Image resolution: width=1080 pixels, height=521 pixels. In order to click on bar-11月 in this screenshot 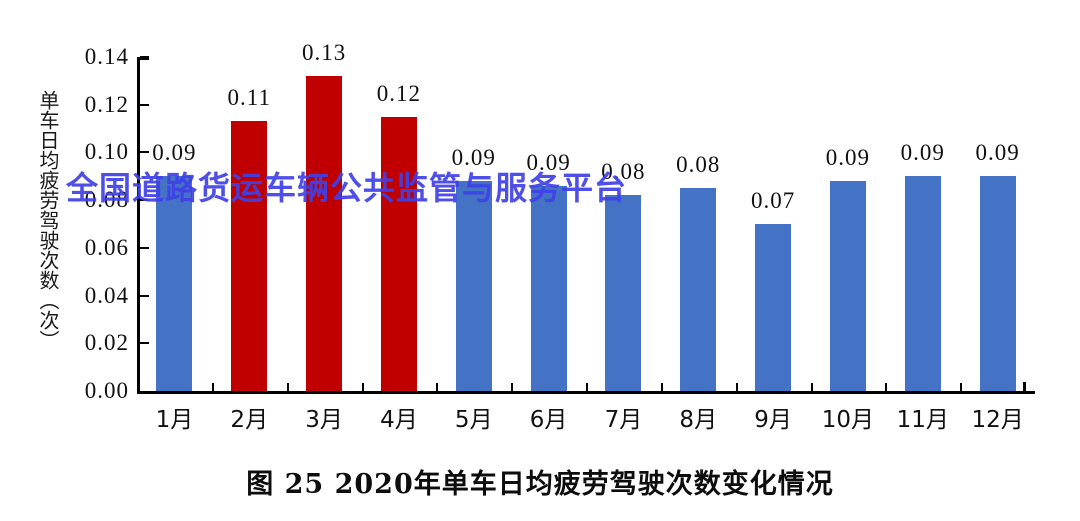, I will do `click(922, 283)`.